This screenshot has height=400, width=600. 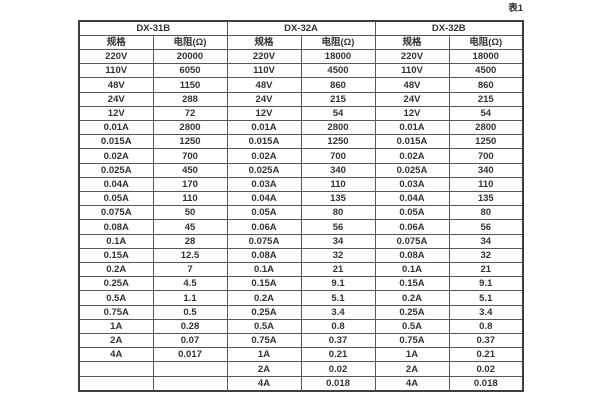 I want to click on resistance-cell: 110, so click(x=486, y=184).